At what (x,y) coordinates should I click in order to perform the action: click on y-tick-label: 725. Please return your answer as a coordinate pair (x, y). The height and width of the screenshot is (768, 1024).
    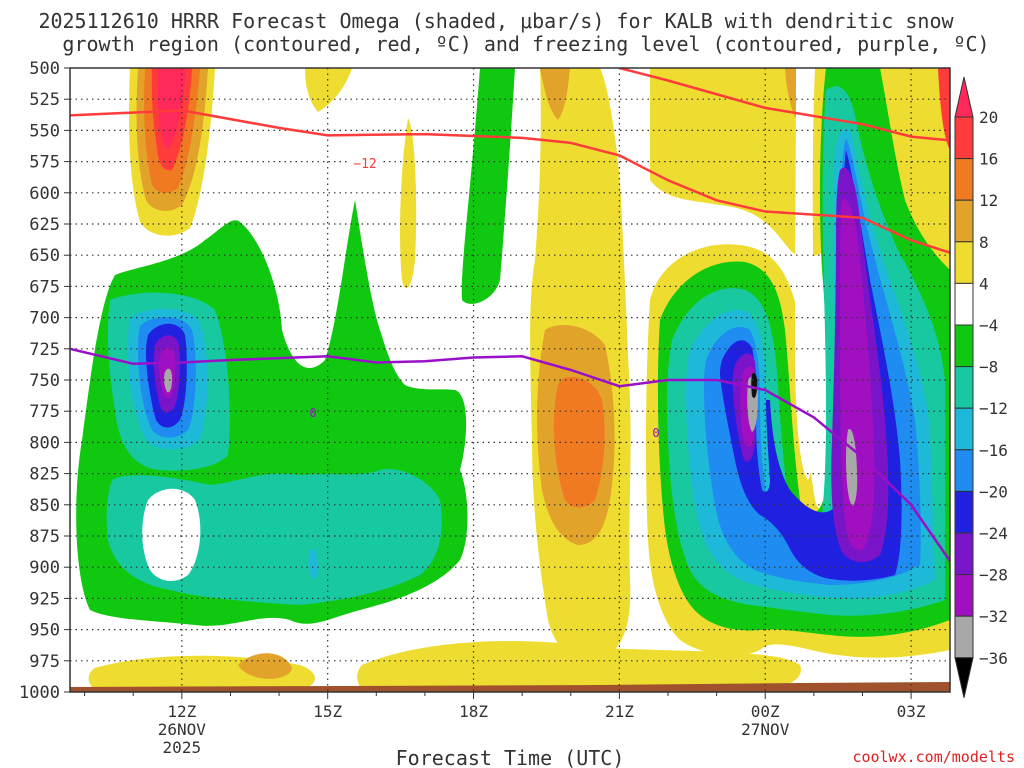
    Looking at the image, I should click on (44, 350).